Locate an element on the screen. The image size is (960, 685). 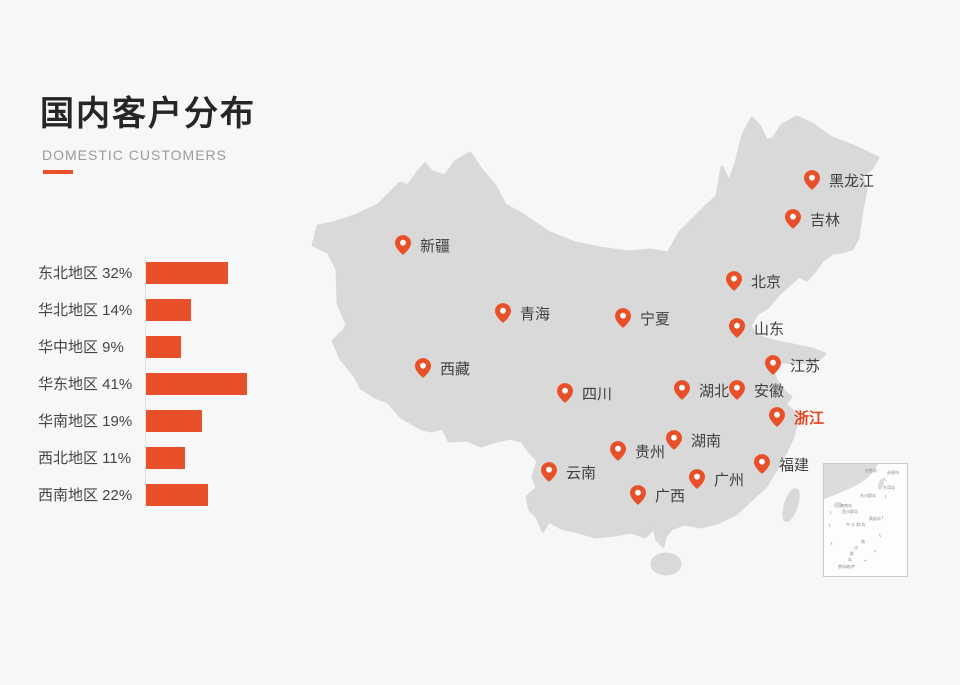
map-pin: 青海 is located at coordinates (522, 313).